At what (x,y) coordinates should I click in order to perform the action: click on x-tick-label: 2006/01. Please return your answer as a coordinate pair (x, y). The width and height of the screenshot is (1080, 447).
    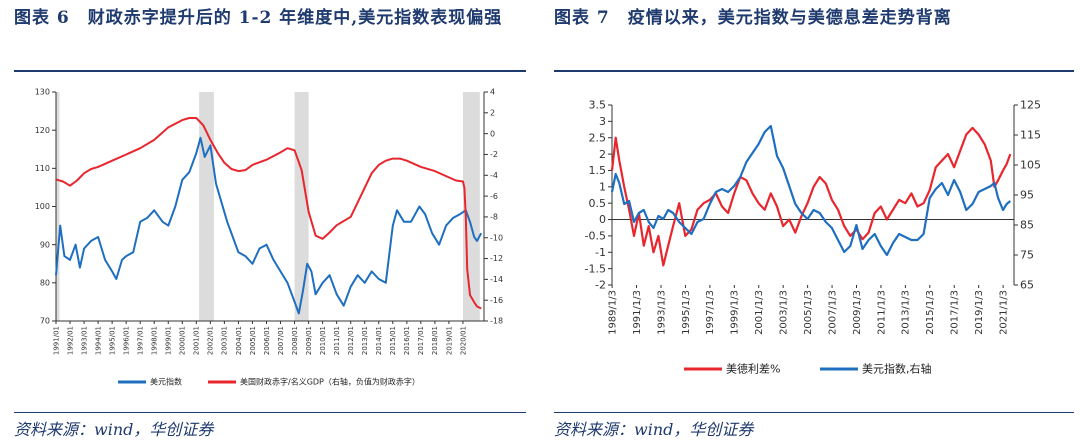
    Looking at the image, I should click on (267, 340).